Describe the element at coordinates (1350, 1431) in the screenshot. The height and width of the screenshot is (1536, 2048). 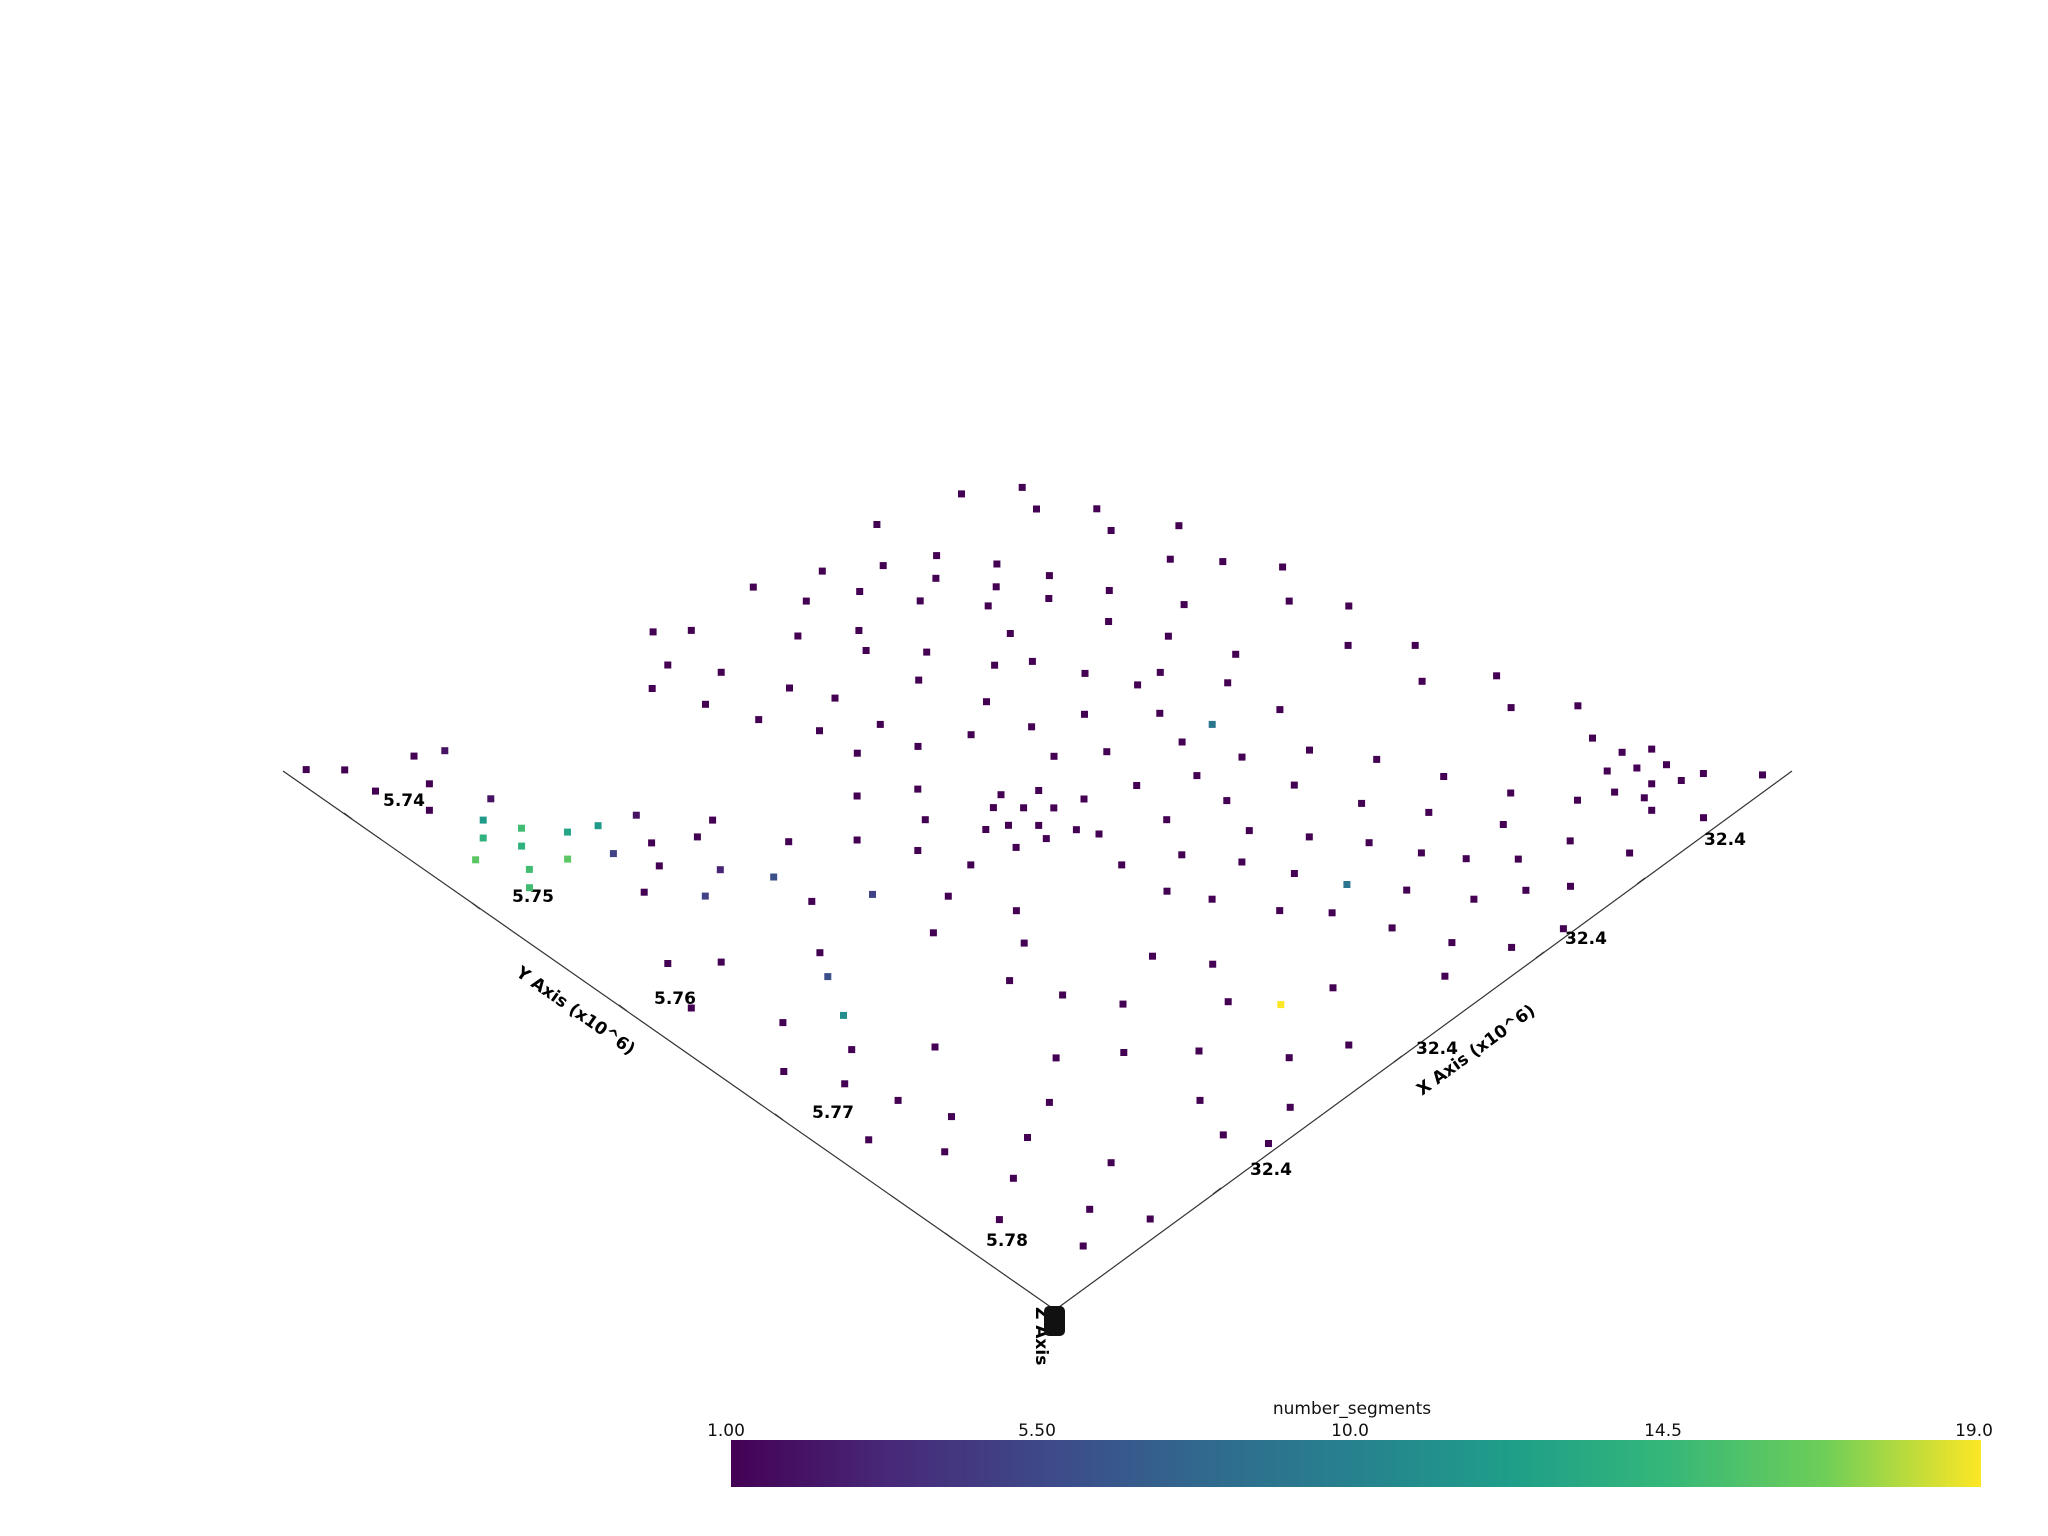
I see `colorbar-tick-label: 10.0` at that location.